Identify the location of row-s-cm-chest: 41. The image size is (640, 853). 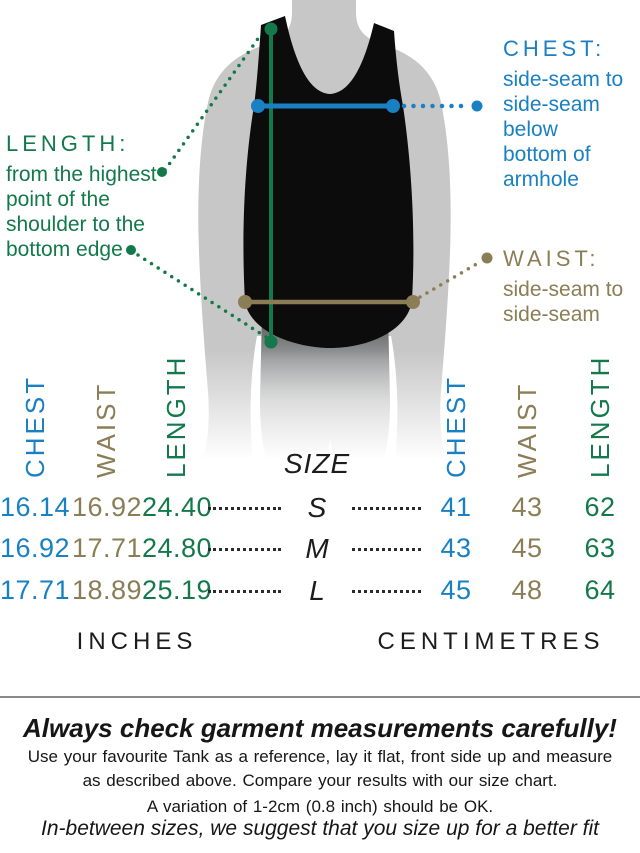
(456, 507).